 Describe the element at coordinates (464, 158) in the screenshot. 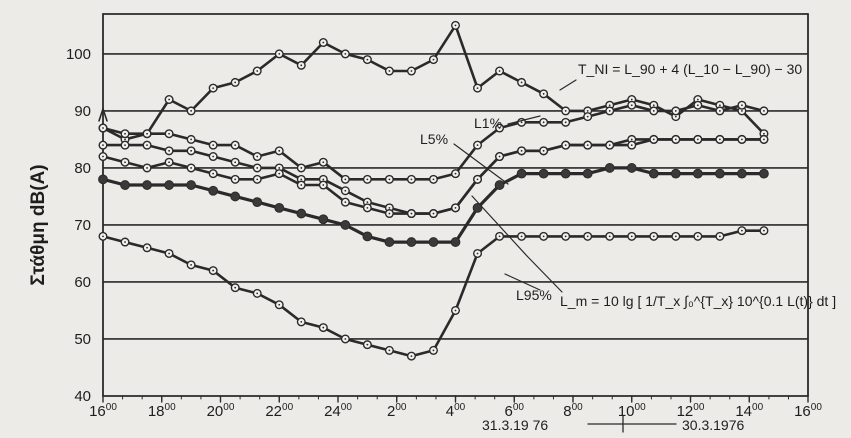

I see `annotation-l5: L5%` at that location.